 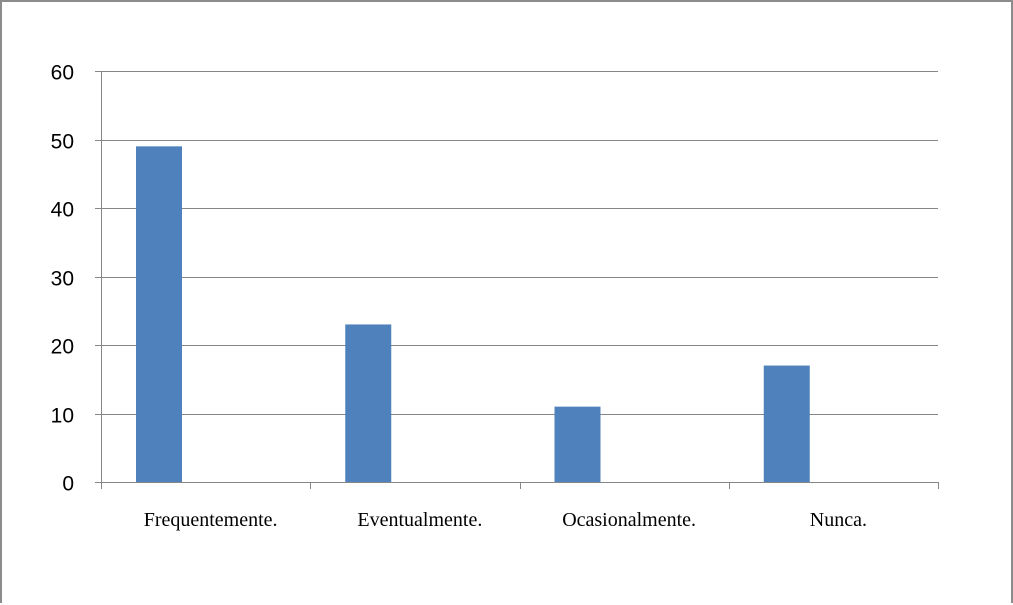 I want to click on bar-eventualmente, so click(x=368, y=403).